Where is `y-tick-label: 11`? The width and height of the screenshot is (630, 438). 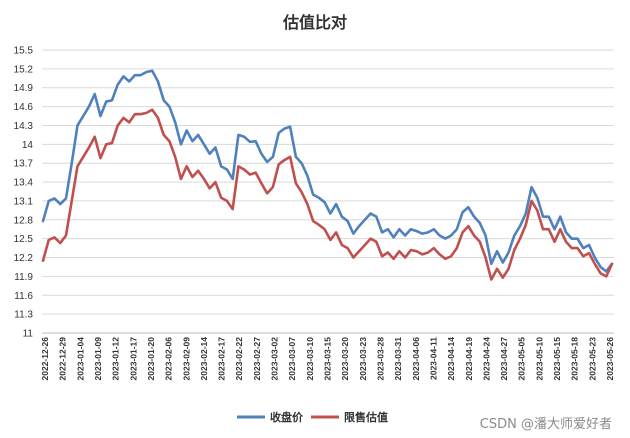
y-tick-label: 11 is located at coordinates (28, 334).